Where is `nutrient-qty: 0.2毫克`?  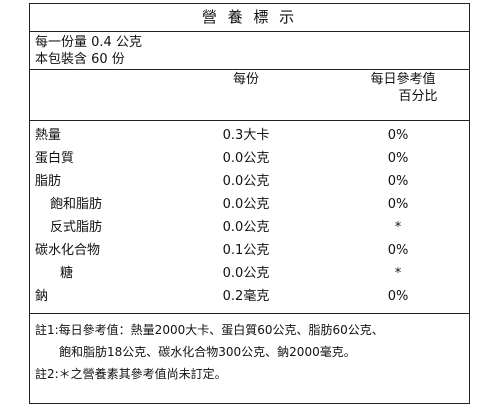 nutrient-qty: 0.2毫克 is located at coordinates (246, 296).